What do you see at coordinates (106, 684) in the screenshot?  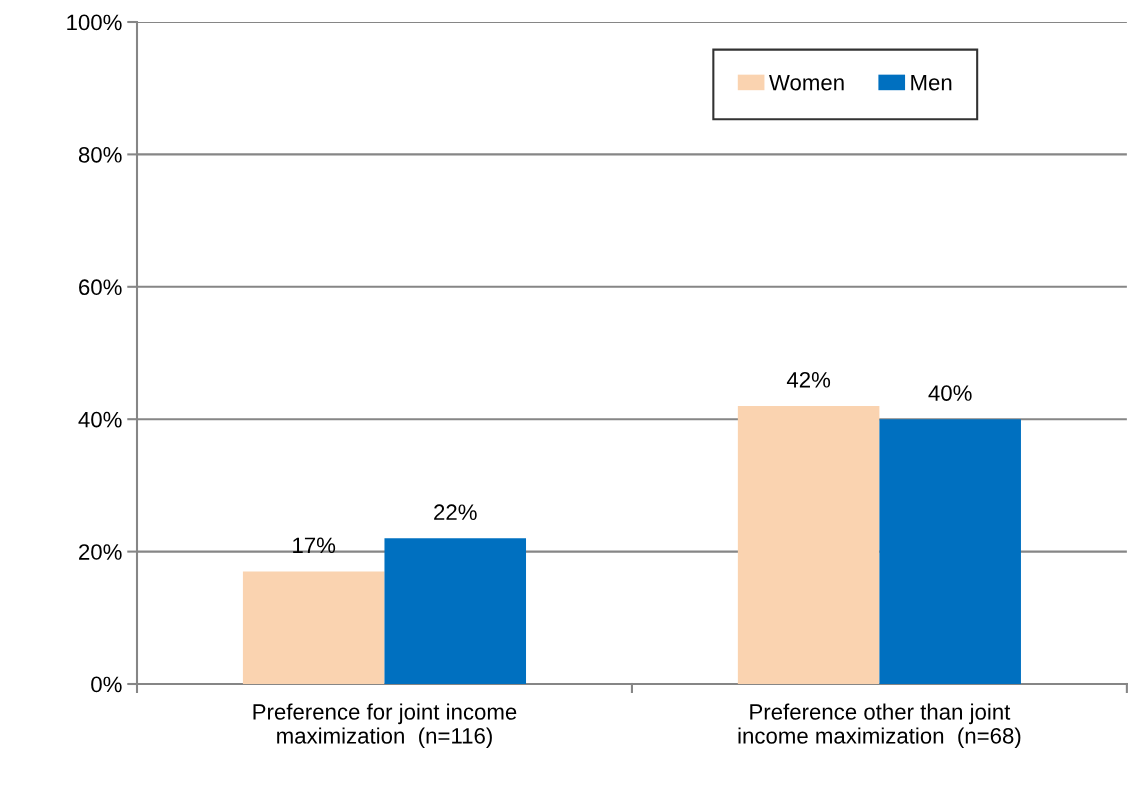 I see `y-tick-label: 0%` at bounding box center [106, 684].